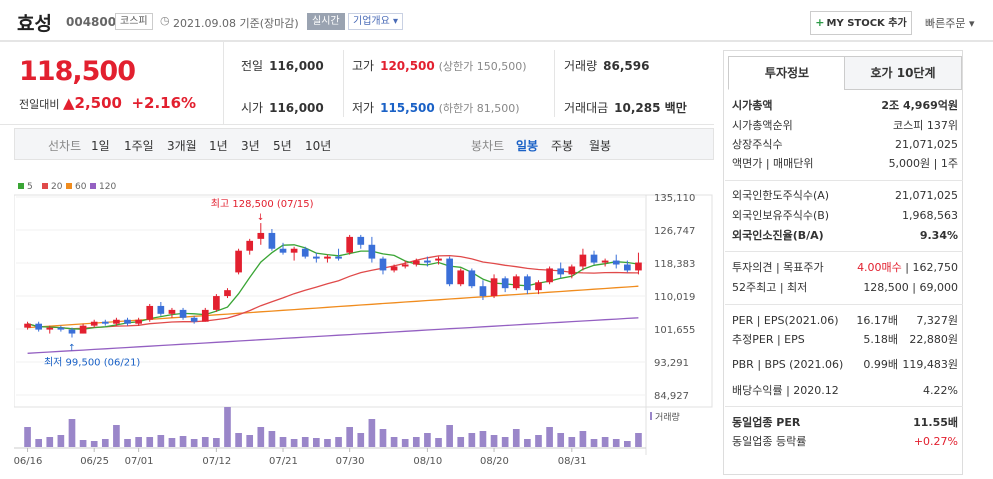  Describe the element at coordinates (787, 73) in the screenshot. I see `tab-investment-info: 투자정보` at that location.